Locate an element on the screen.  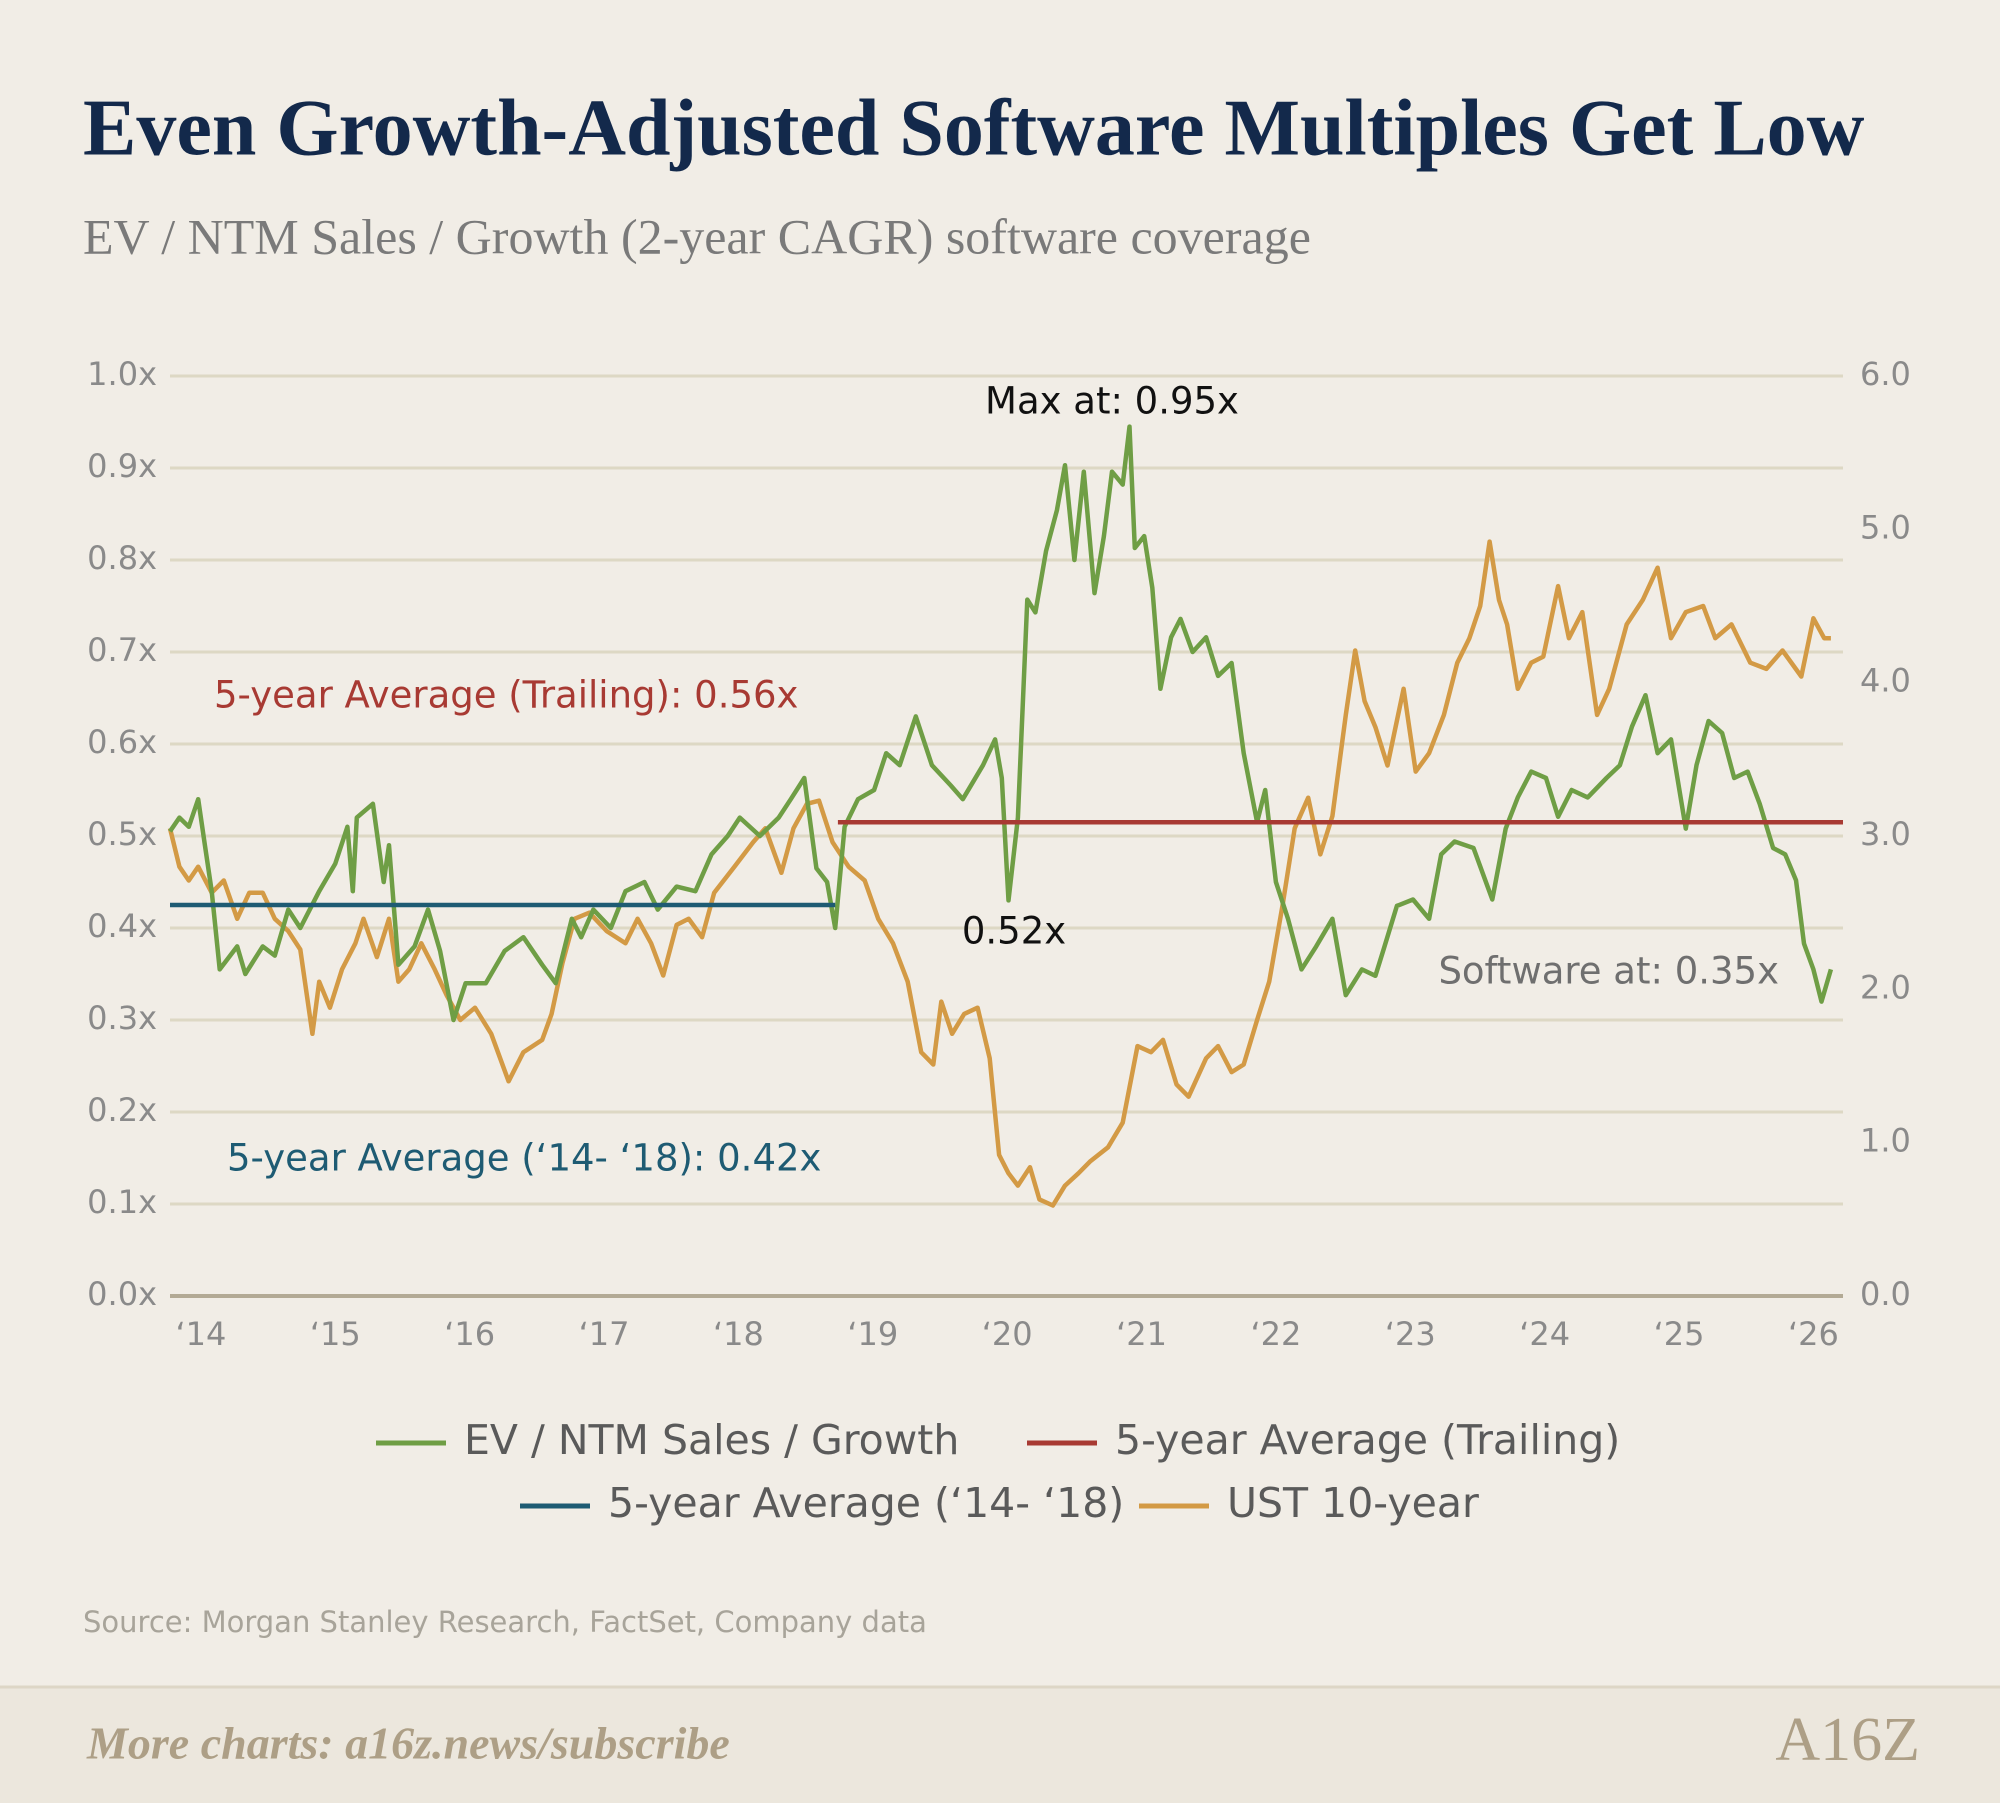
legend-label: 5-year Average (‘14- ‘18) is located at coordinates (866, 1503).